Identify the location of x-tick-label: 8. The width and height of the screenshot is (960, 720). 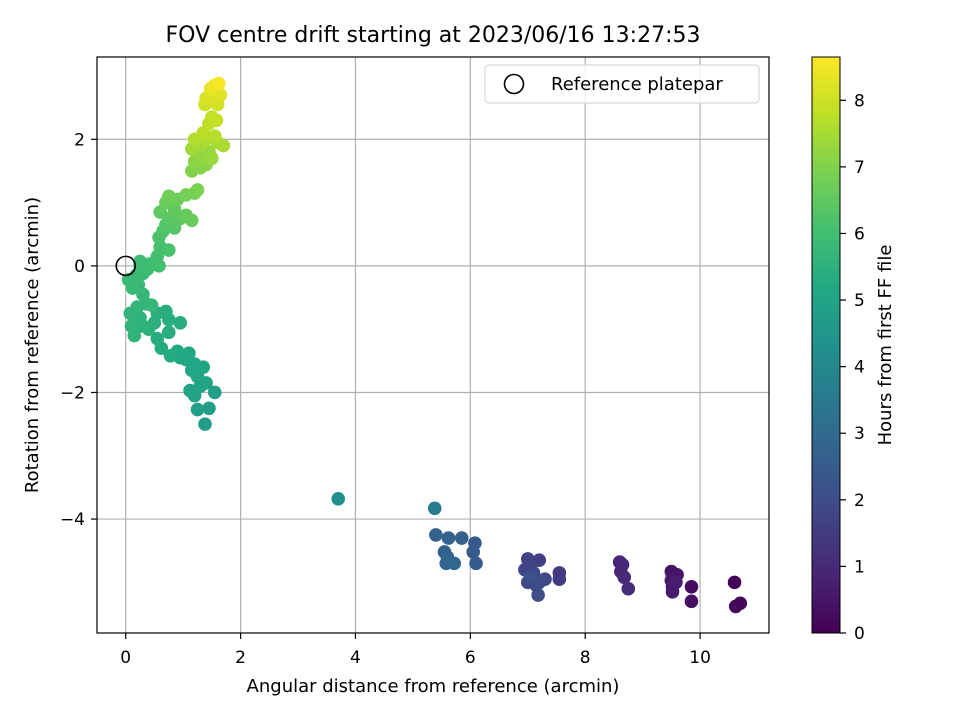
(585, 658).